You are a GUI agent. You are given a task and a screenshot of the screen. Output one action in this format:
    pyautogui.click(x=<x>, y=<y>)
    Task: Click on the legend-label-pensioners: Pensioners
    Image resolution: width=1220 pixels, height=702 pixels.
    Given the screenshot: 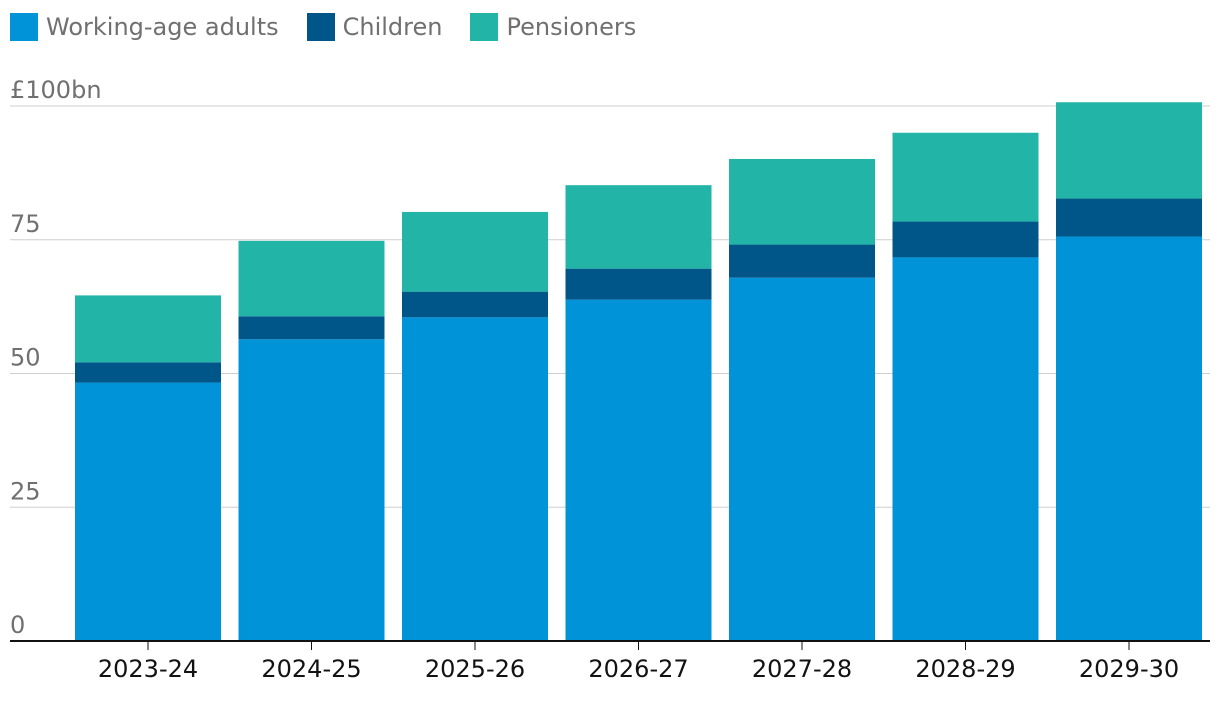 What is the action you would take?
    pyautogui.click(x=571, y=27)
    